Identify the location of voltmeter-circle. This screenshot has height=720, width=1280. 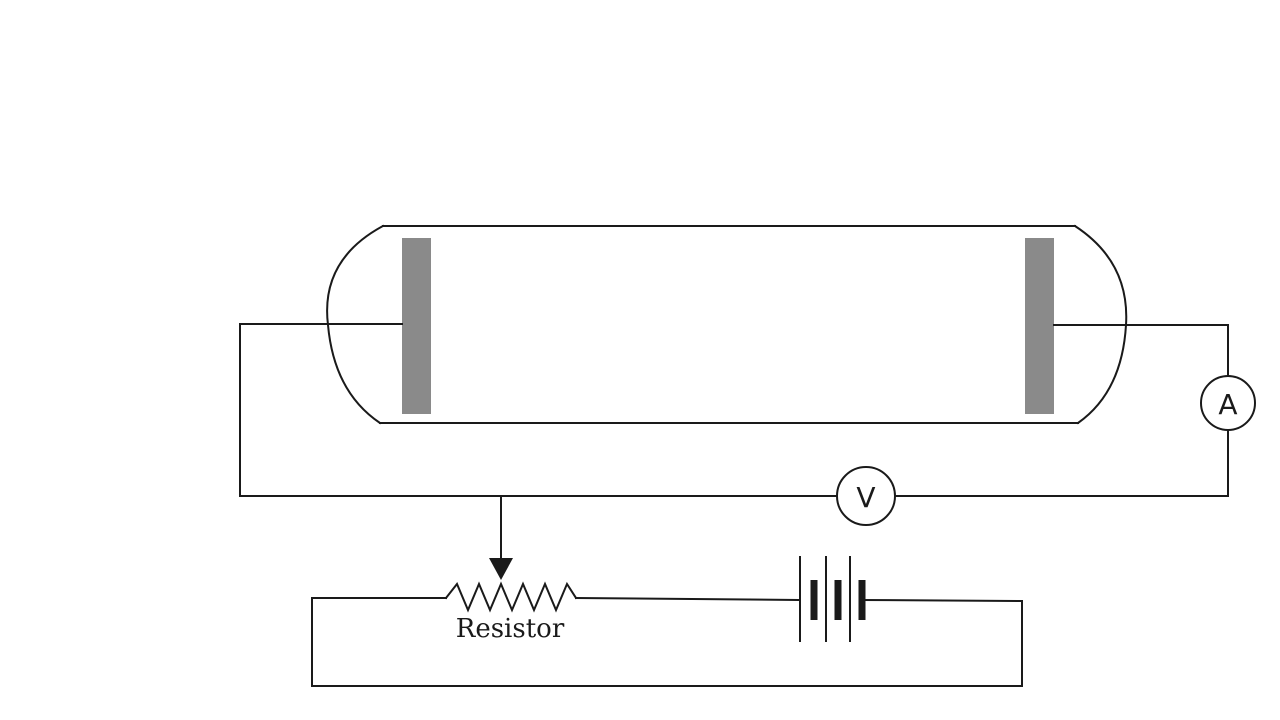
(866, 496).